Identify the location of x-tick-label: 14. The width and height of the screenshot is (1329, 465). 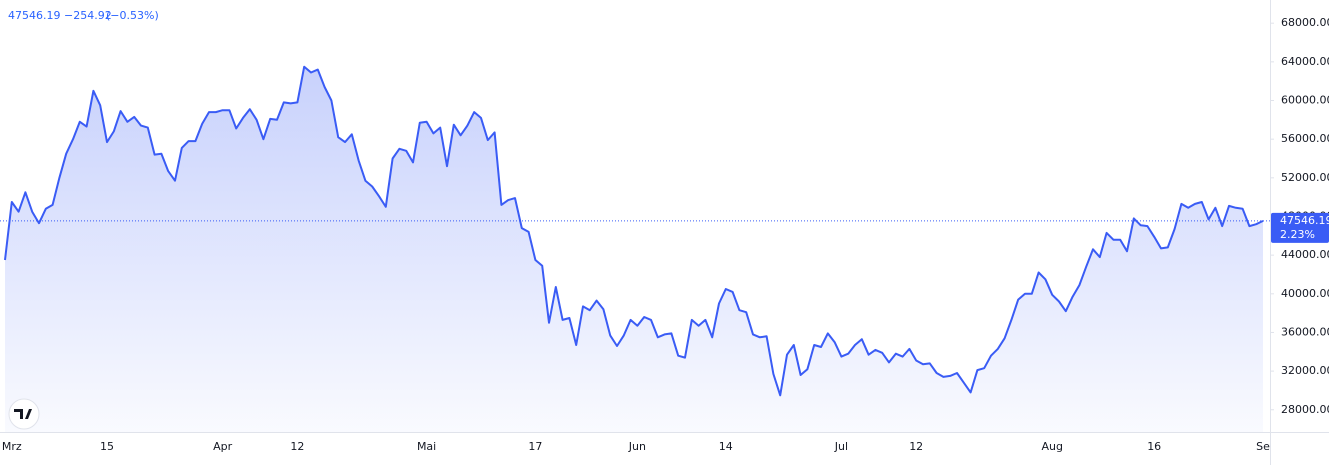
(726, 446).